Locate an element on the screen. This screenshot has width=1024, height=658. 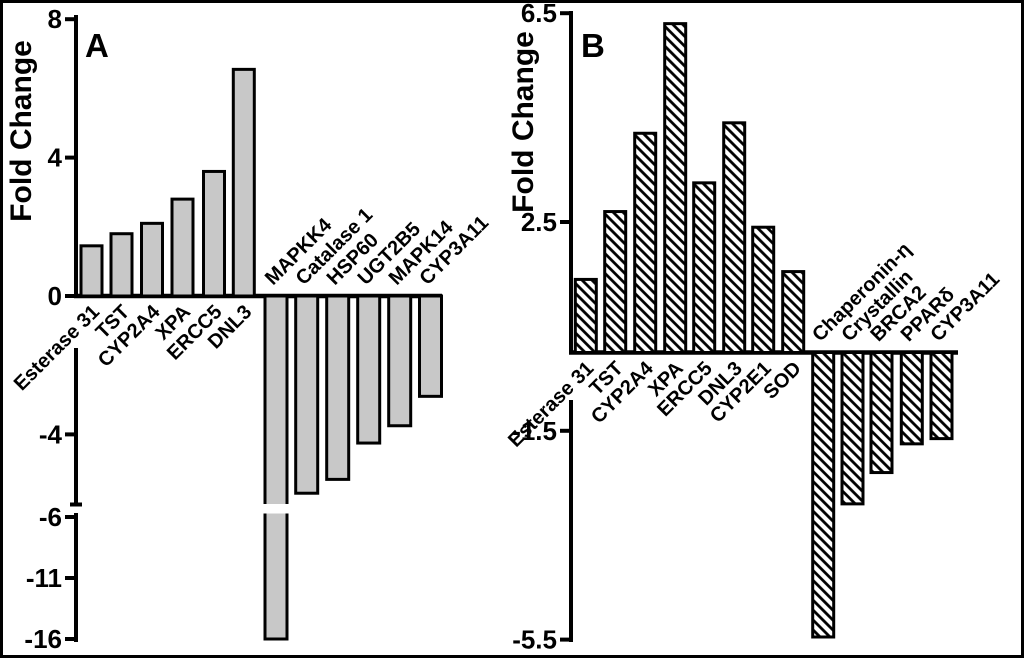
bar-mapk14 is located at coordinates (400, 361).